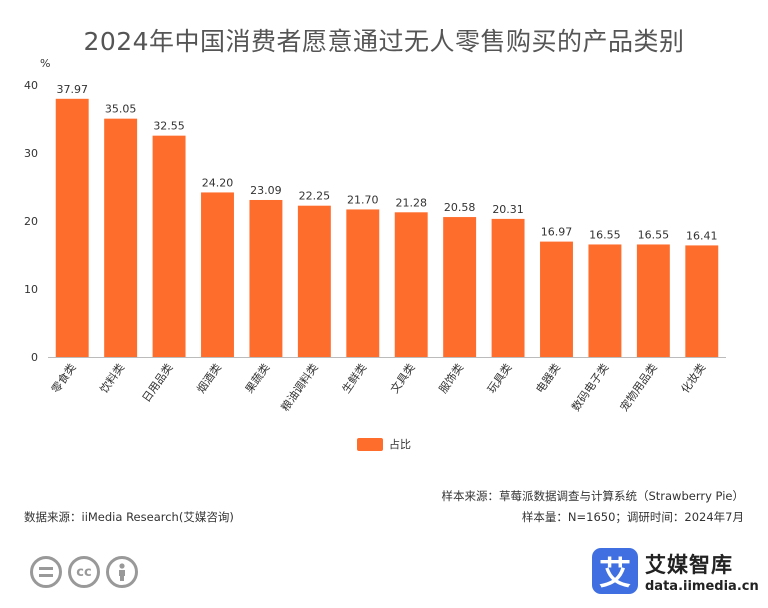  Describe the element at coordinates (557, 232) in the screenshot. I see `data-label: 16.97` at that location.